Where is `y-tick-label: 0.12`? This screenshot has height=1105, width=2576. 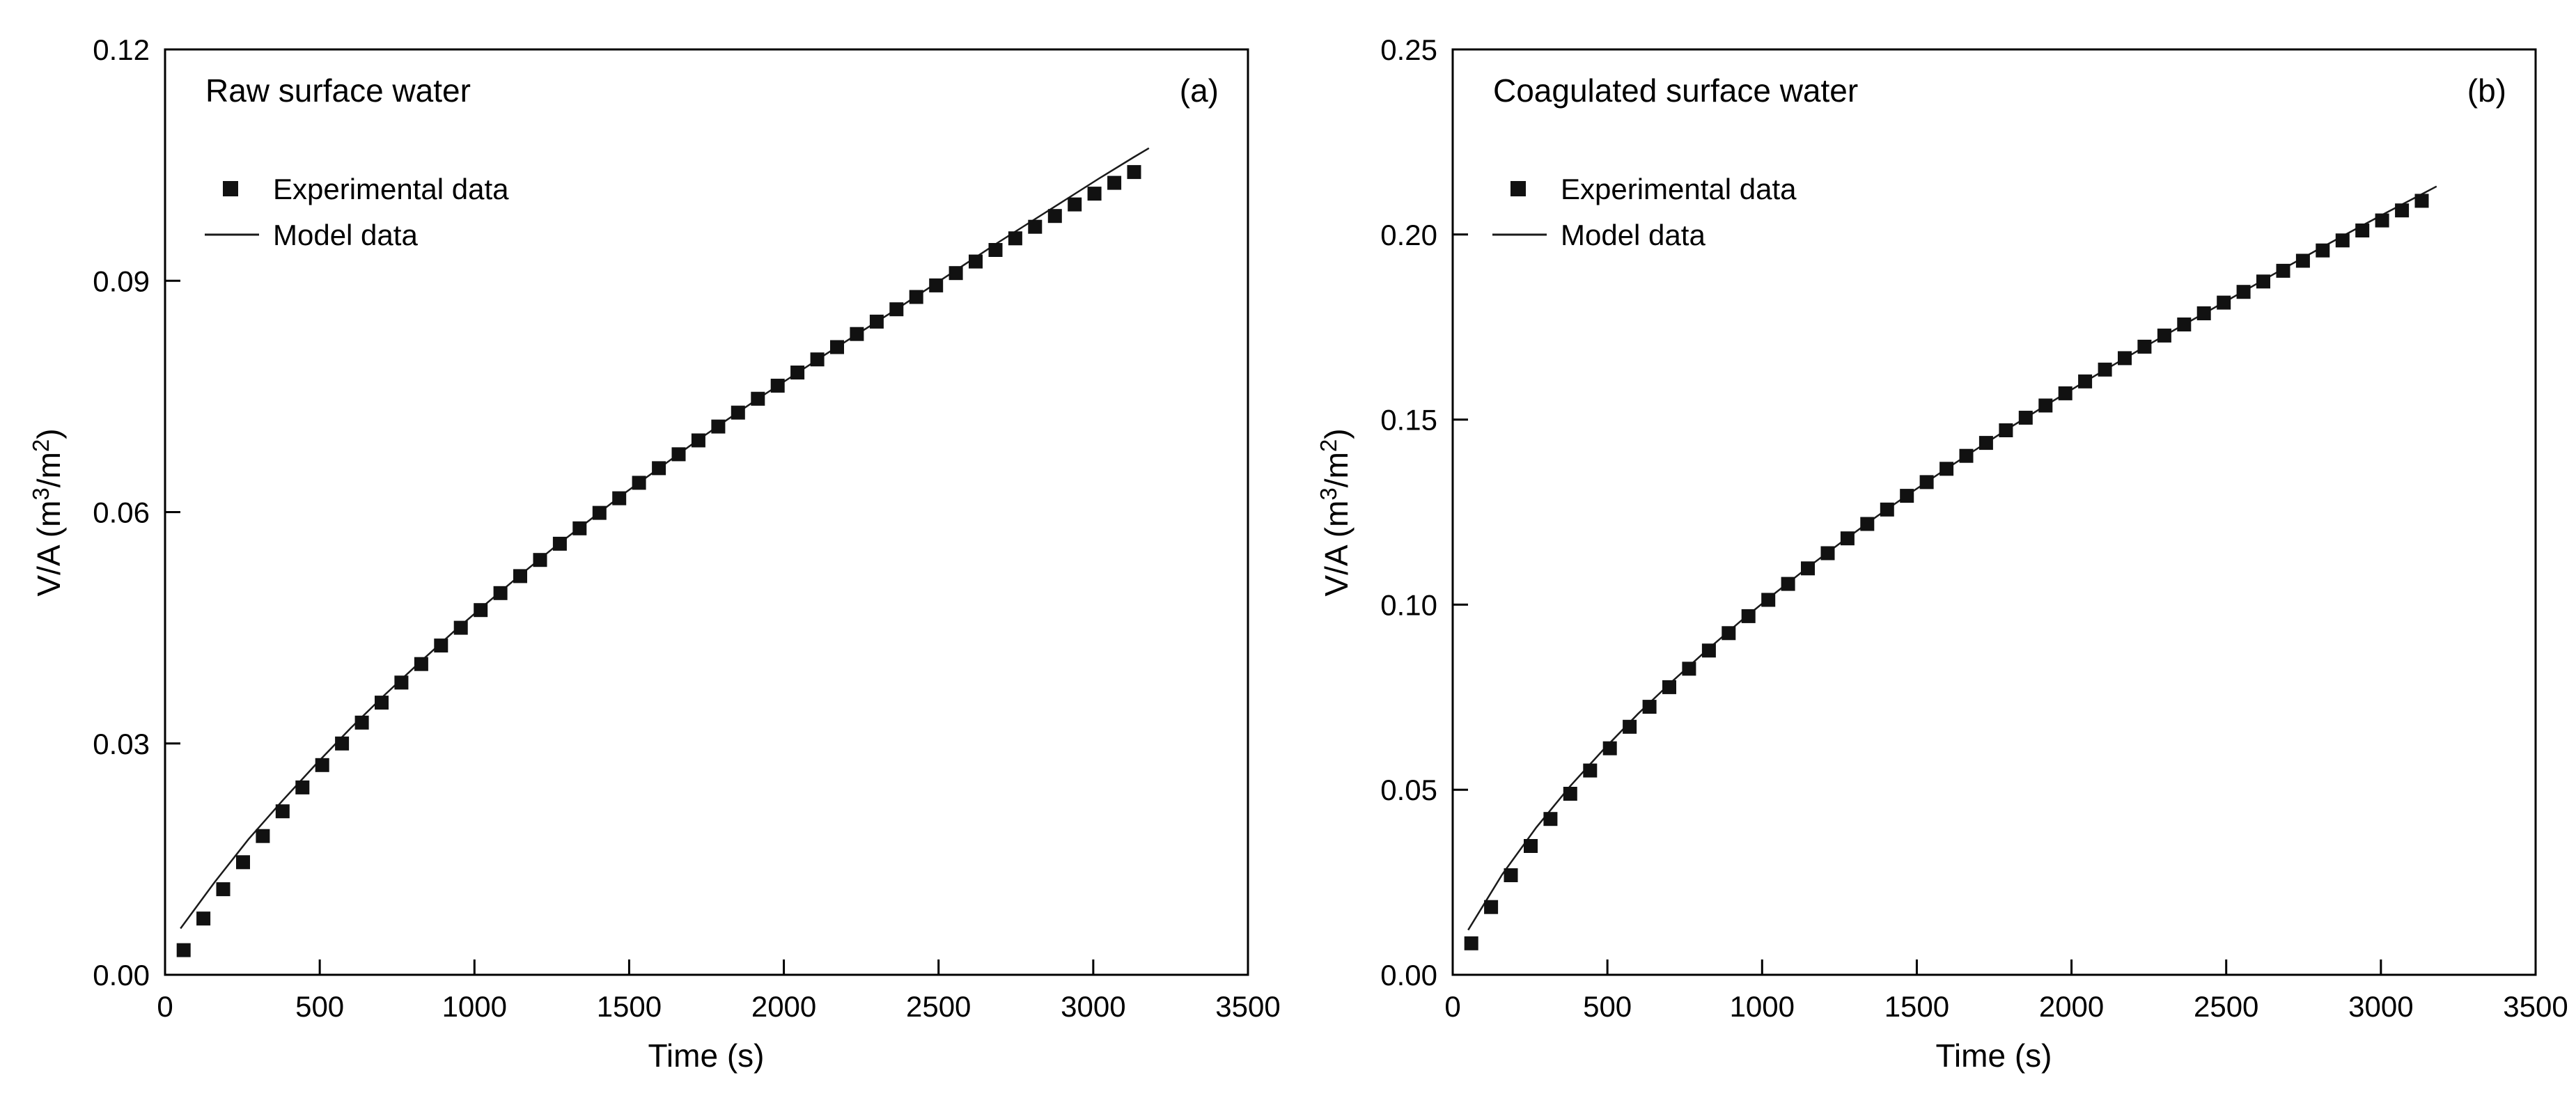
y-tick-label: 0.12 is located at coordinates (121, 49).